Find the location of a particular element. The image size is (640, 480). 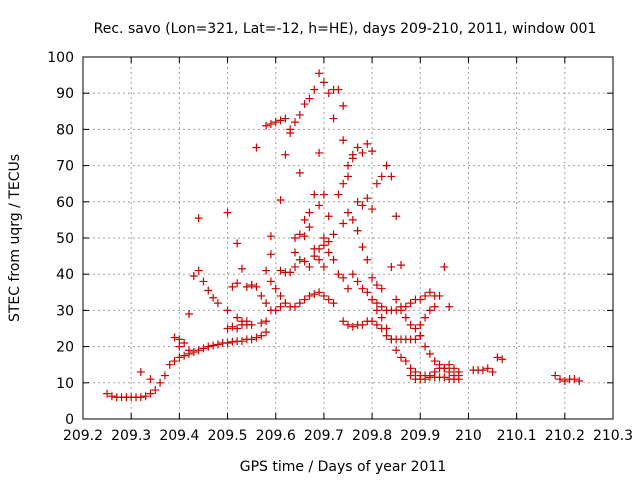

y-tick-label: 30 is located at coordinates (65, 311).